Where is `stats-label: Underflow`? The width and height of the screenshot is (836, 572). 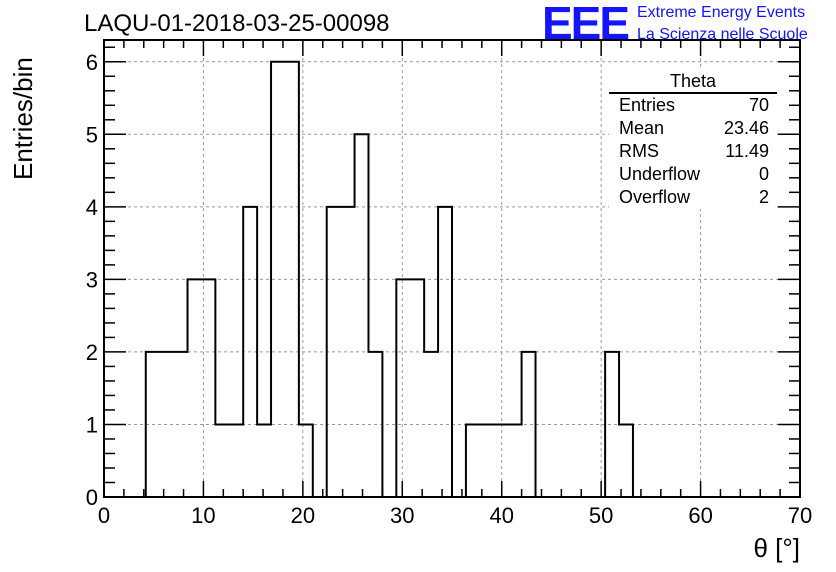 stats-label: Underflow is located at coordinates (660, 174).